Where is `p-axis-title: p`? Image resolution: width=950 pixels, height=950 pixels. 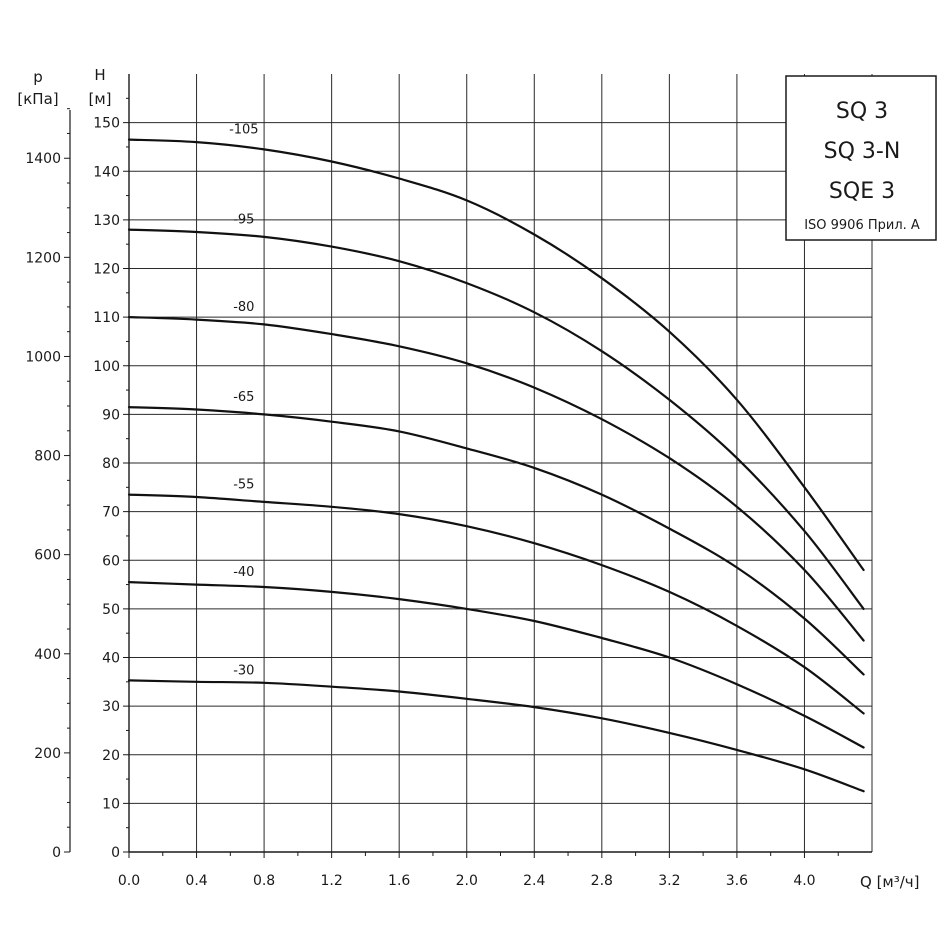 p-axis-title: p is located at coordinates (38, 77).